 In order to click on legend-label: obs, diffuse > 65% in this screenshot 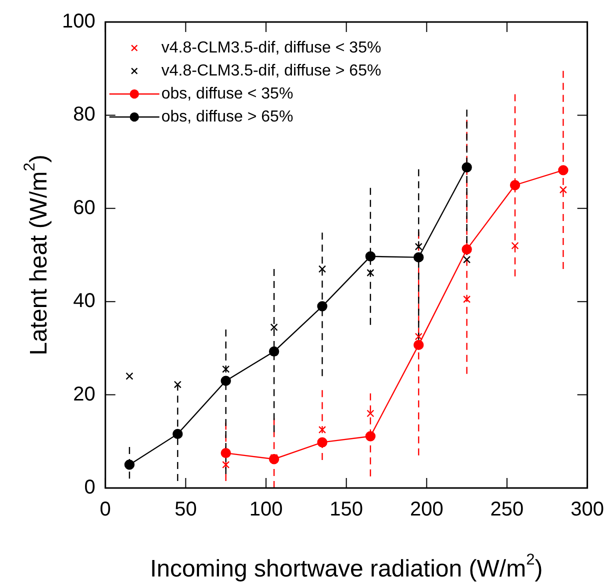, I will do `click(227, 117)`.